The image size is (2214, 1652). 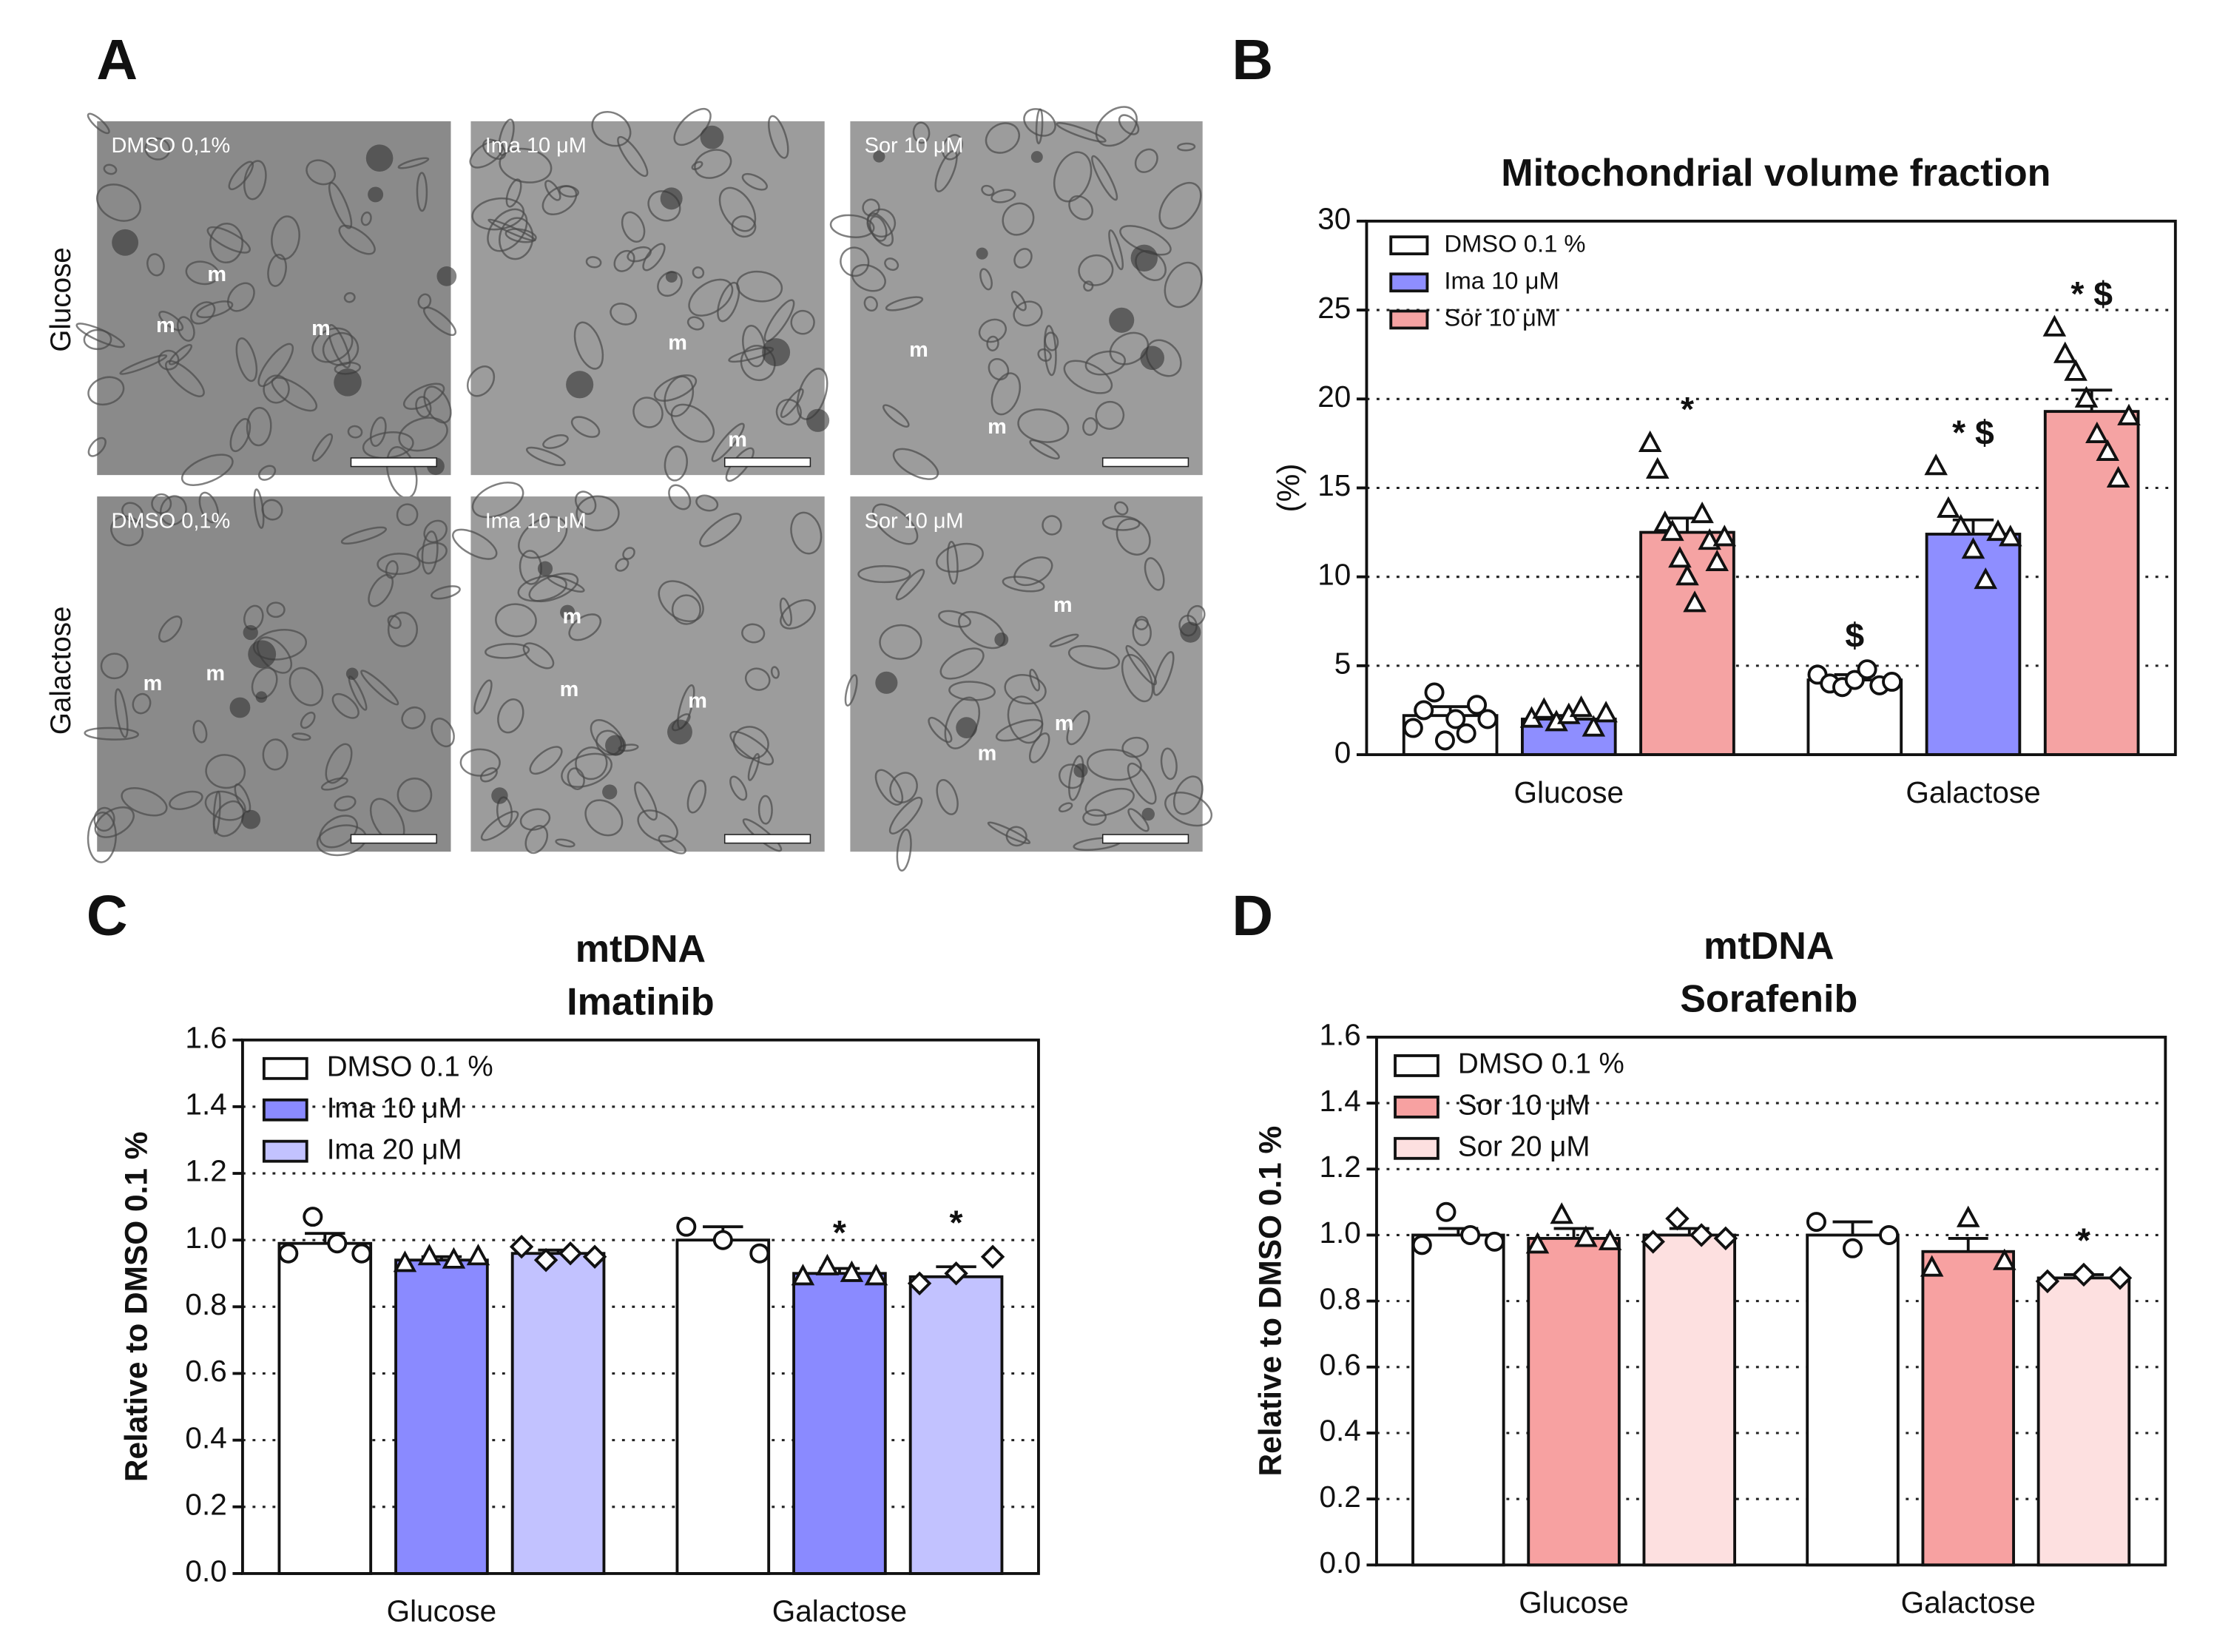 I want to click on x-tick-label: Galactose, so click(x=1973, y=792).